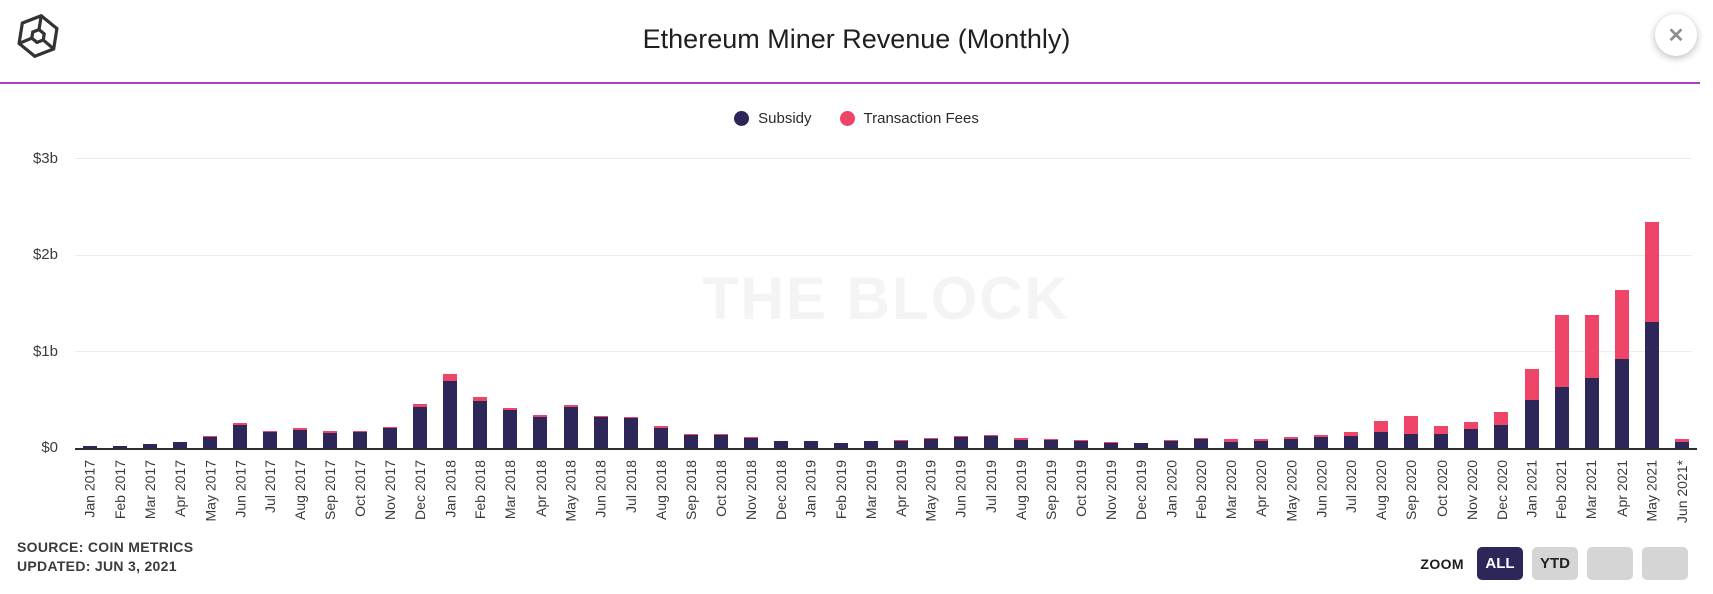 This screenshot has width=1713, height=594. What do you see at coordinates (450, 294) in the screenshot?
I see `bar-jan-2018` at bounding box center [450, 294].